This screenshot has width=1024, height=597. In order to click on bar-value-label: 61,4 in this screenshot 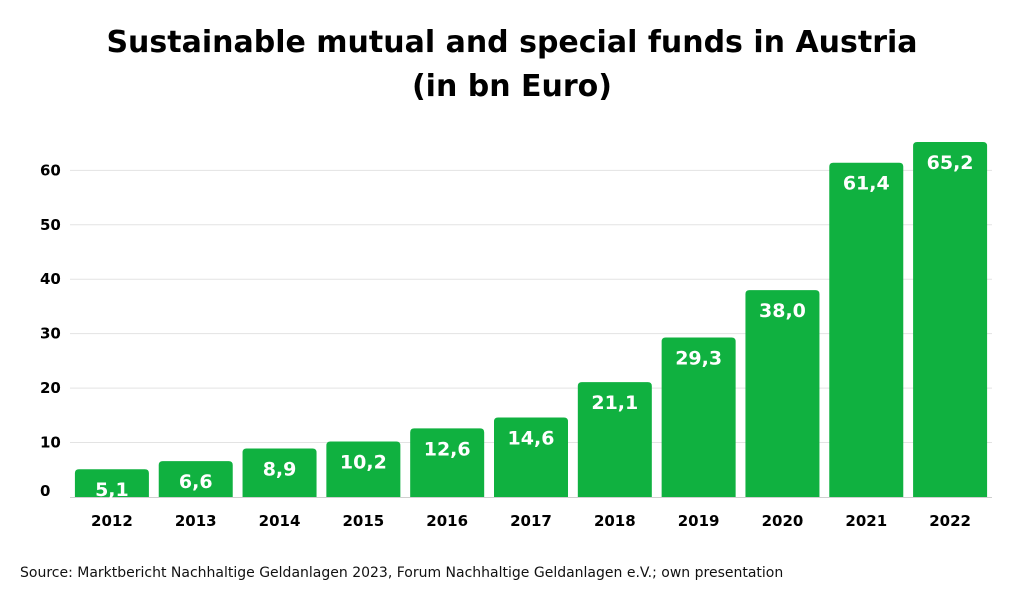, I will do `click(866, 184)`.